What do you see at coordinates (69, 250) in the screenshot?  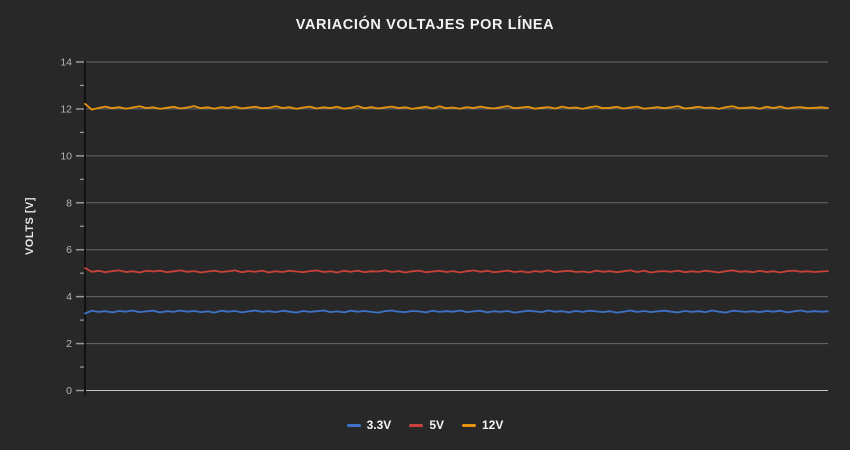 I see `y-tick-label-6: 6` at bounding box center [69, 250].